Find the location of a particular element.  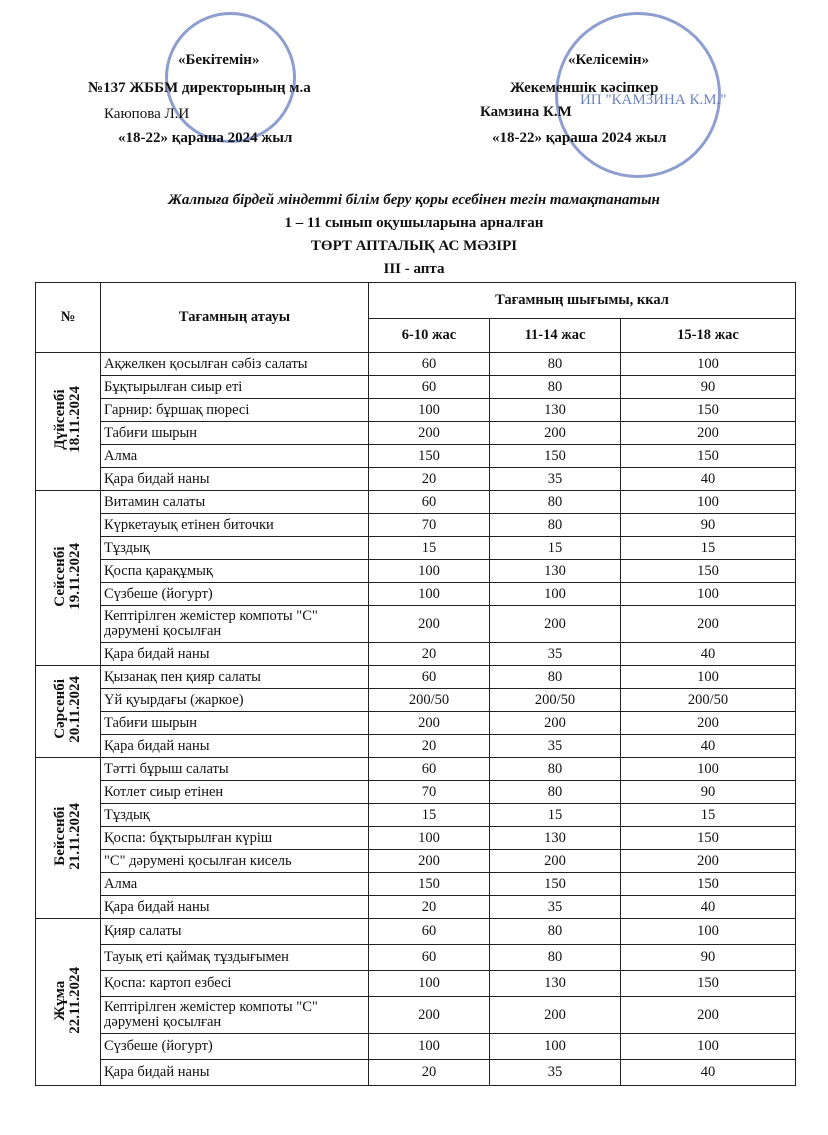

dish-name: Сүзбеше (йогурт) is located at coordinates (234, 594).